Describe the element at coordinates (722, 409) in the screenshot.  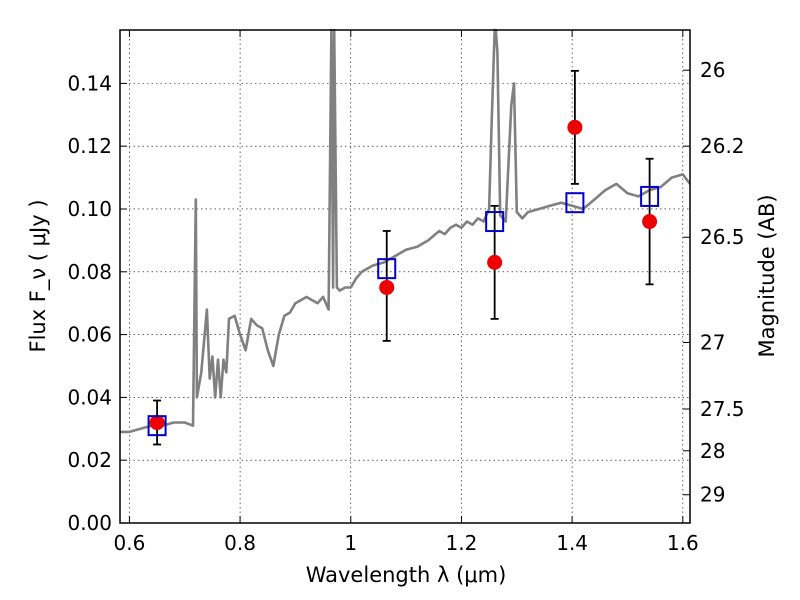
I see `y-right-tick-label: 27.5` at that location.